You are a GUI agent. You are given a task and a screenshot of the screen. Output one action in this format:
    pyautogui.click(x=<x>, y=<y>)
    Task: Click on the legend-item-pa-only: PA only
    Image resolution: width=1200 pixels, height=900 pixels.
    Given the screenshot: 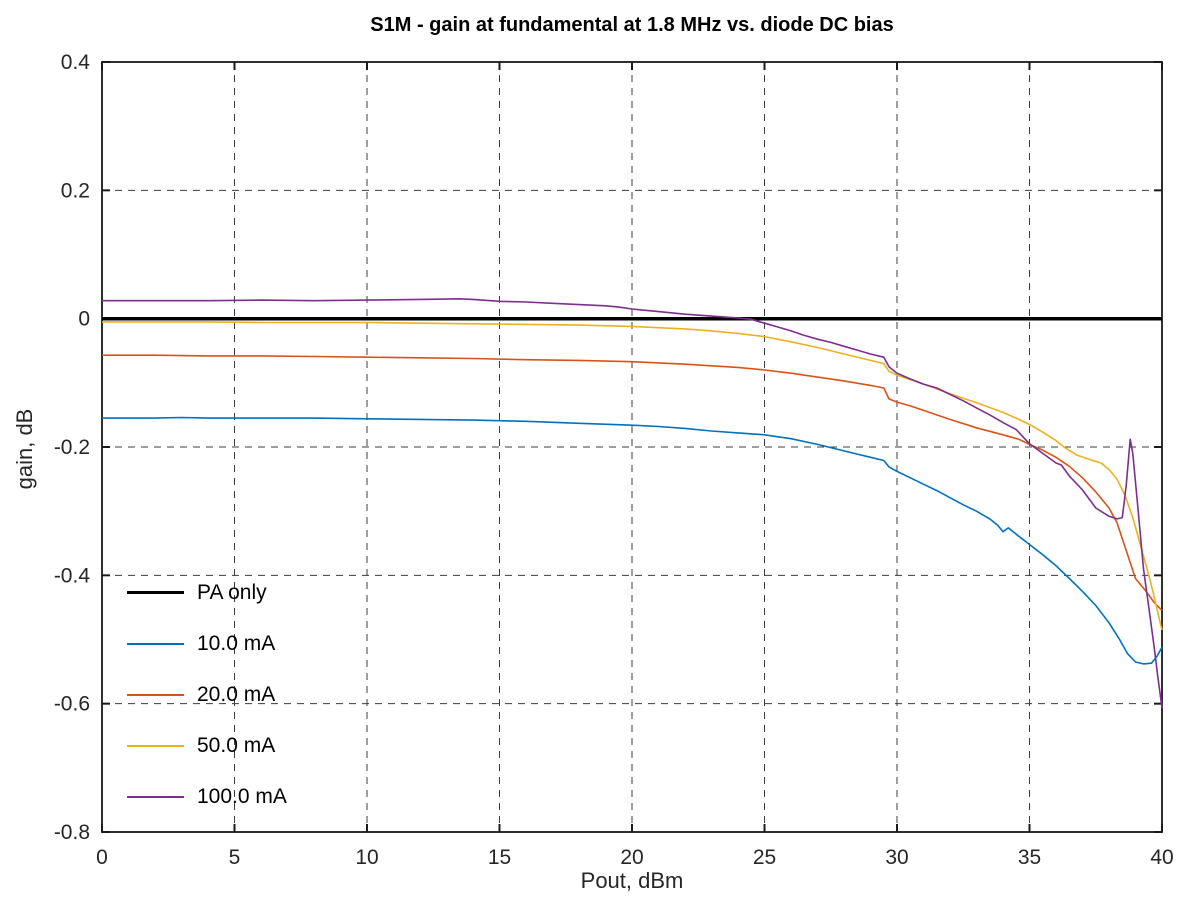 What is the action you would take?
    pyautogui.click(x=207, y=592)
    